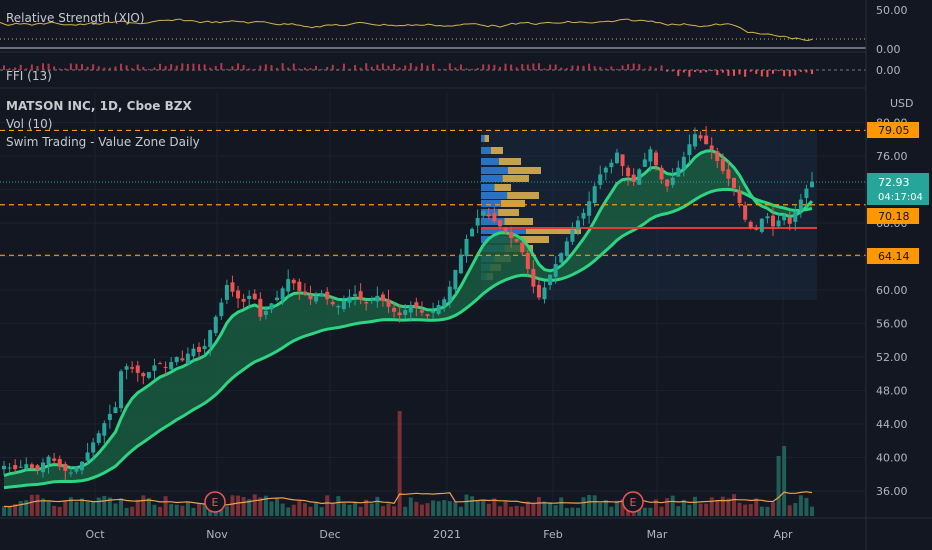  I want to click on earnings-event-2: E, so click(633, 502).